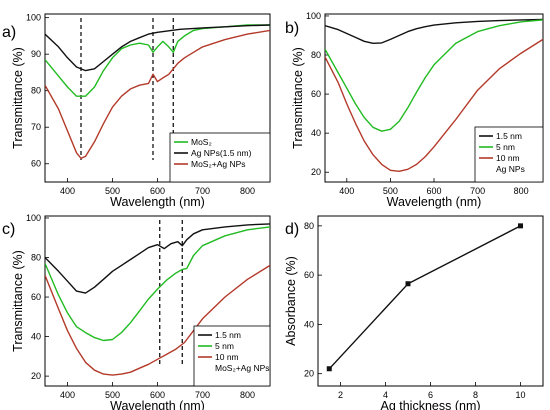 This screenshot has width=550, height=410. I want to click on legend-label: MoS₂+Ag NPs, so click(218, 164).